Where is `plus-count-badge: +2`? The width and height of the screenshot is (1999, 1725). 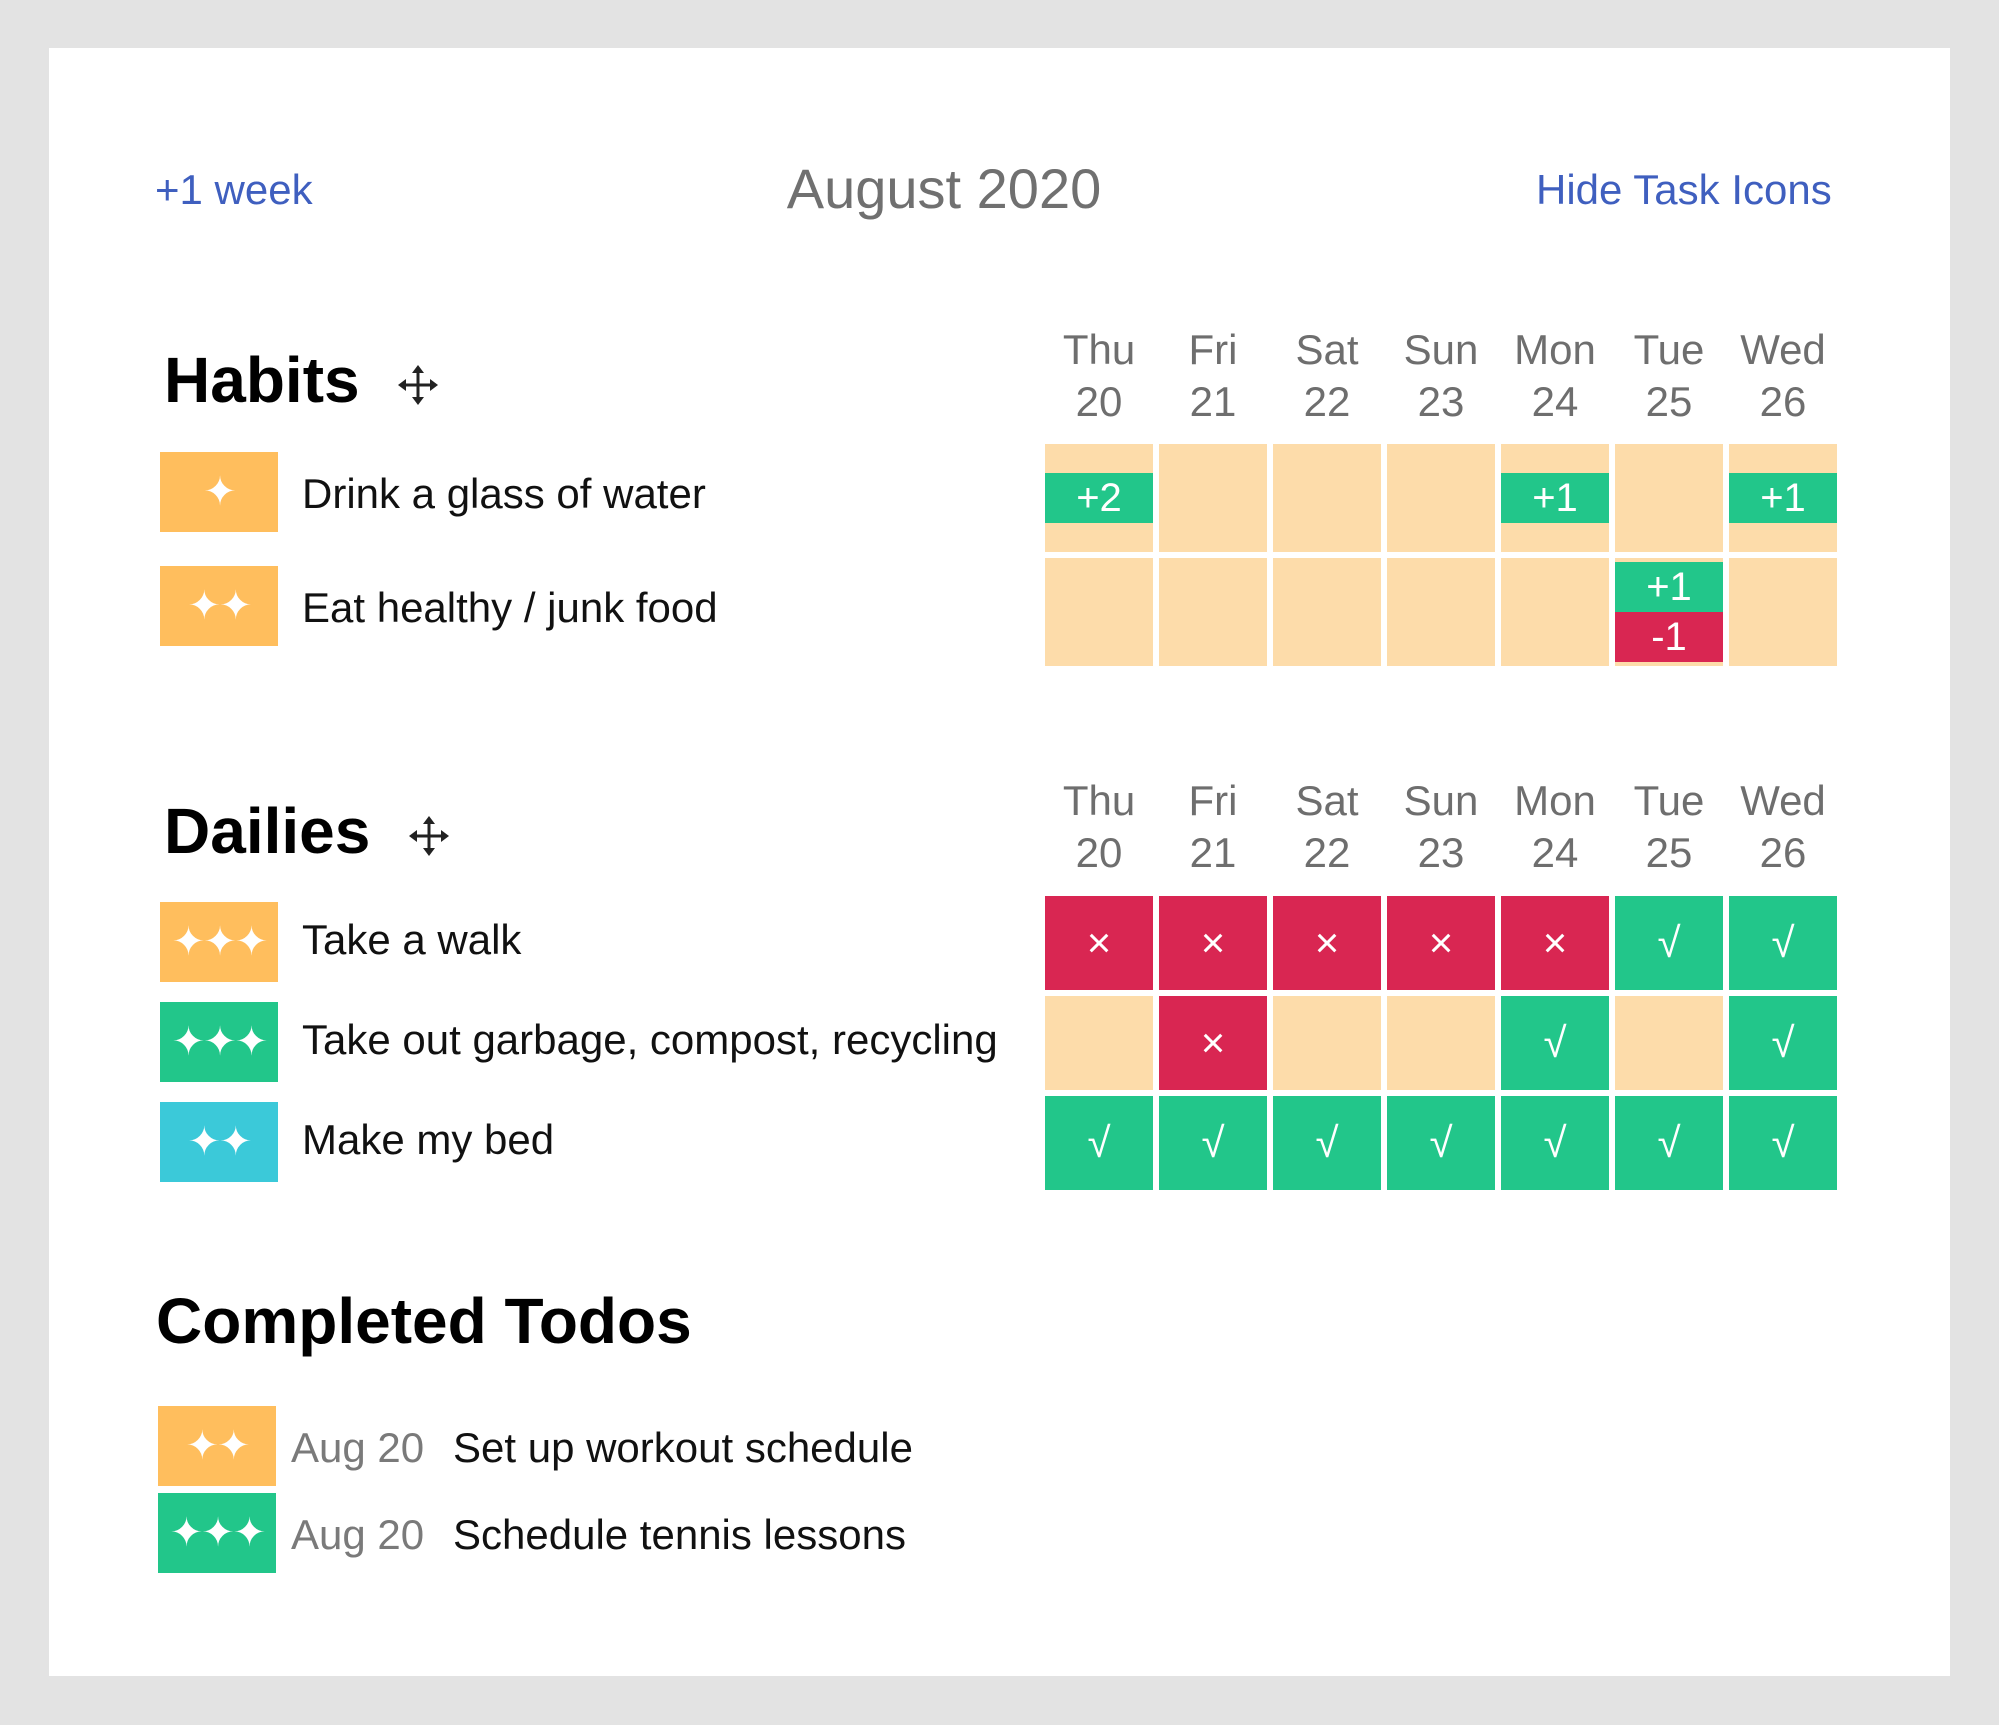 plus-count-badge: +2 is located at coordinates (1099, 498).